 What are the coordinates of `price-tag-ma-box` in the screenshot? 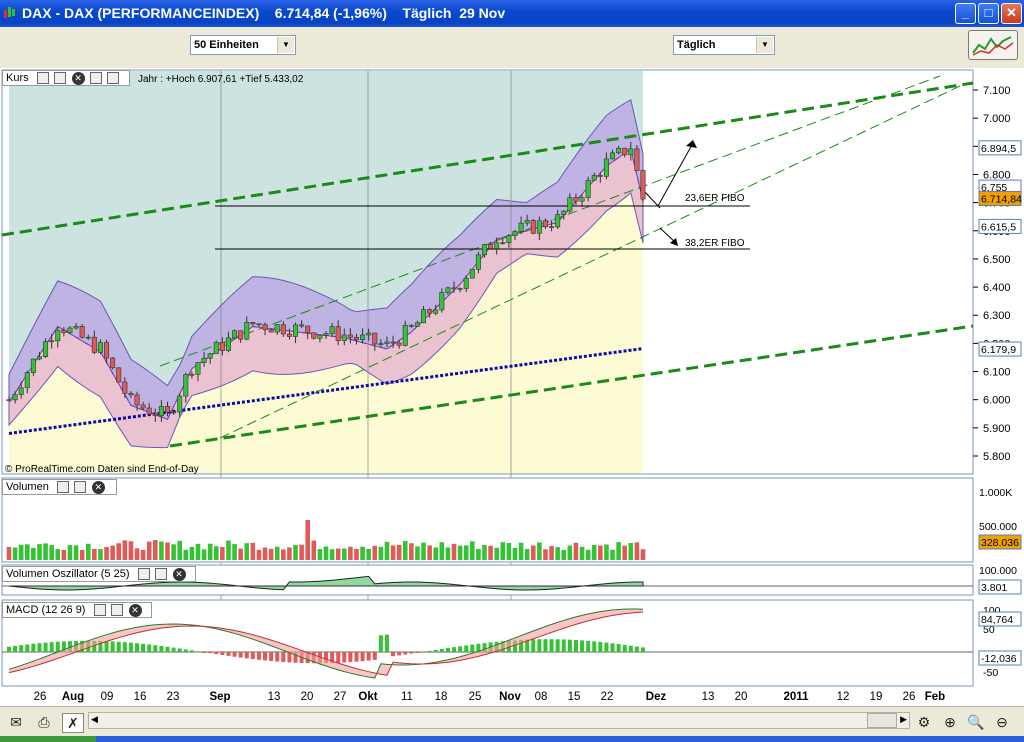 It's located at (1000, 349).